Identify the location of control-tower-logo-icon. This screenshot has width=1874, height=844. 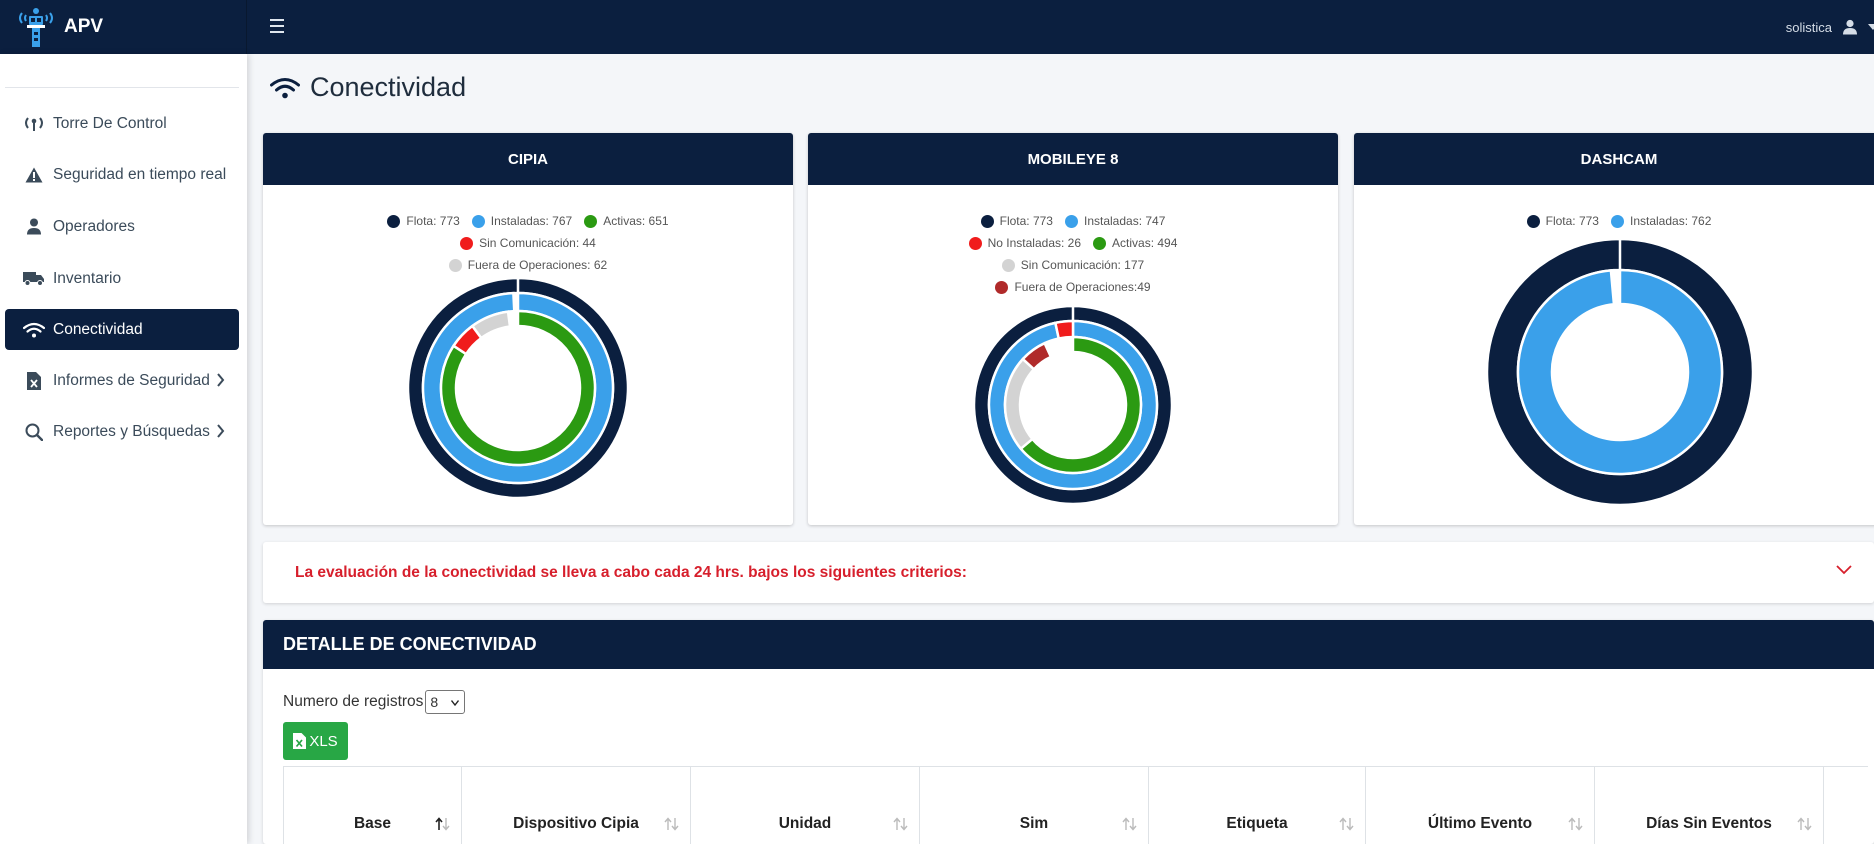
(36, 27).